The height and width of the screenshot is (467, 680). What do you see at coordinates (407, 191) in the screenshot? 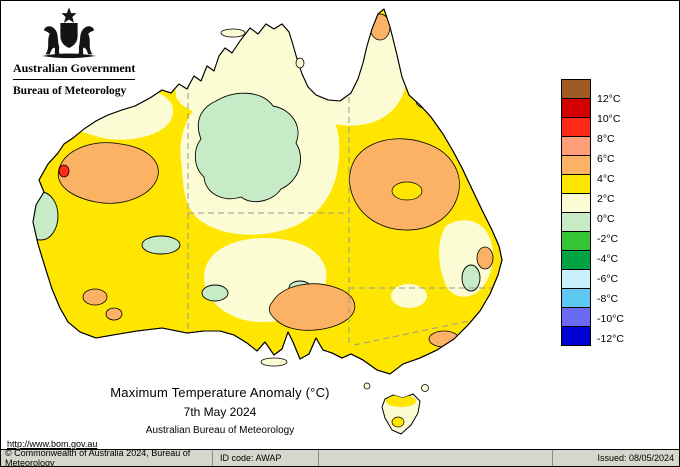
I see `anomaly-region-yellow-hole` at bounding box center [407, 191].